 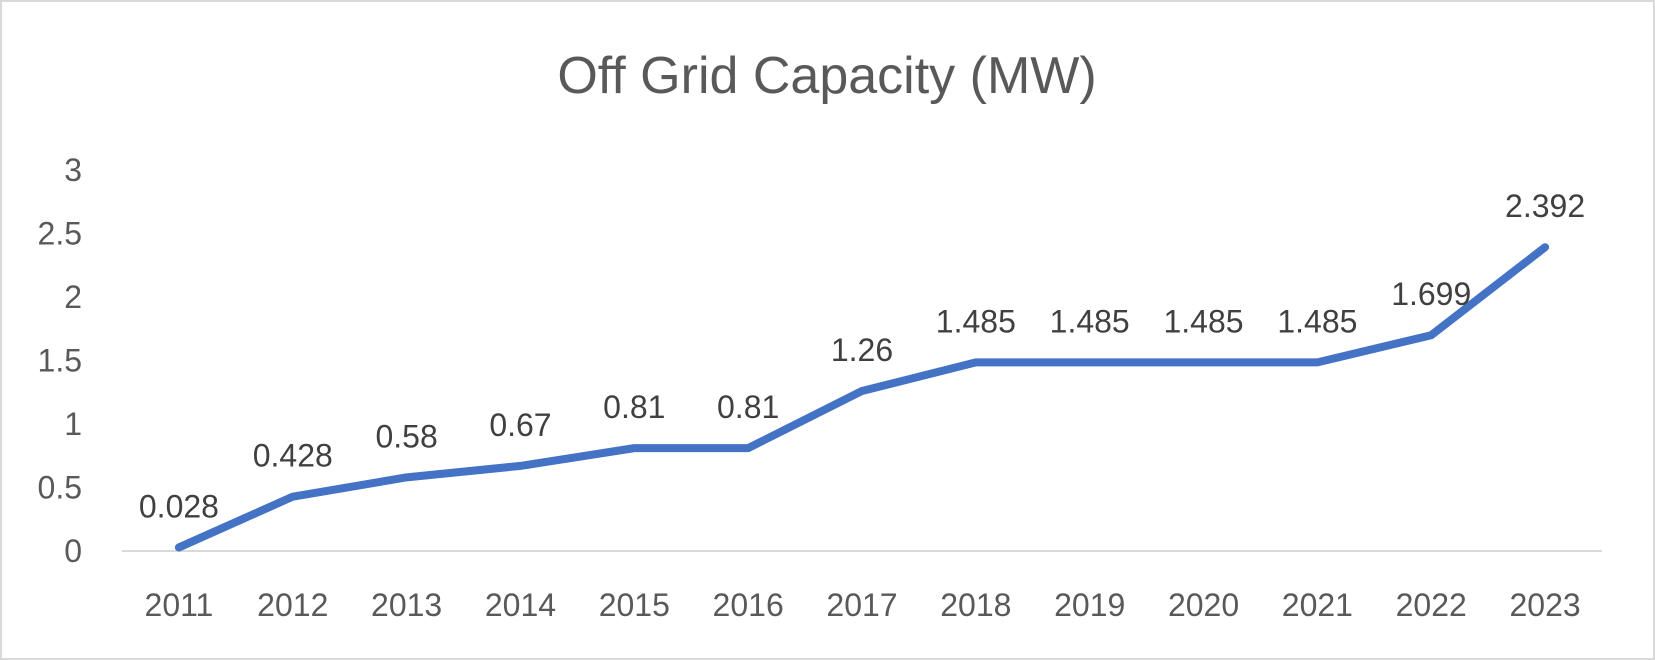 I want to click on x-tick-label: 2011, so click(x=179, y=605).